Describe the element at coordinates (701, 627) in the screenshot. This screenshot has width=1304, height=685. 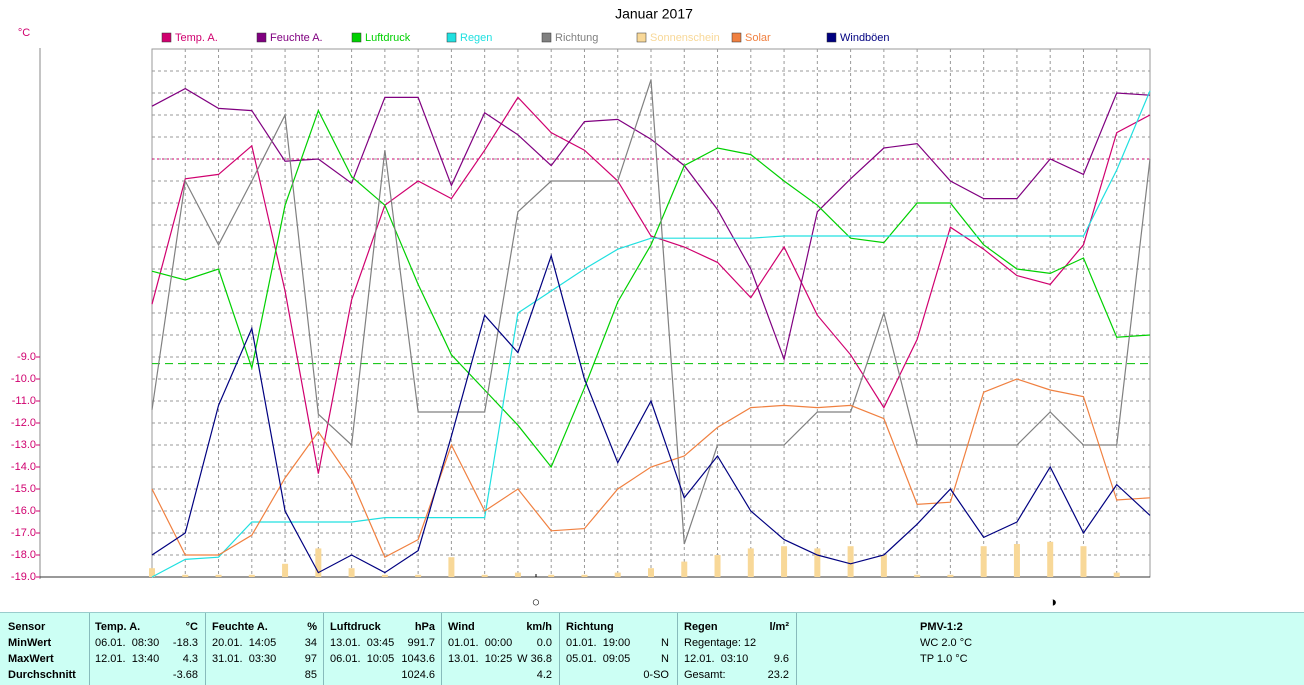
I see `header-cell: Regen` at that location.